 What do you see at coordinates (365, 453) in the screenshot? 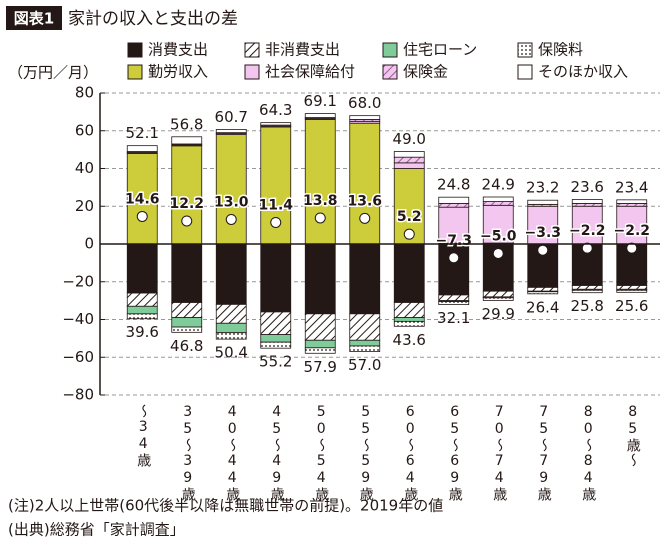
I see `x-tick-label: 55〜59歳` at bounding box center [365, 453].